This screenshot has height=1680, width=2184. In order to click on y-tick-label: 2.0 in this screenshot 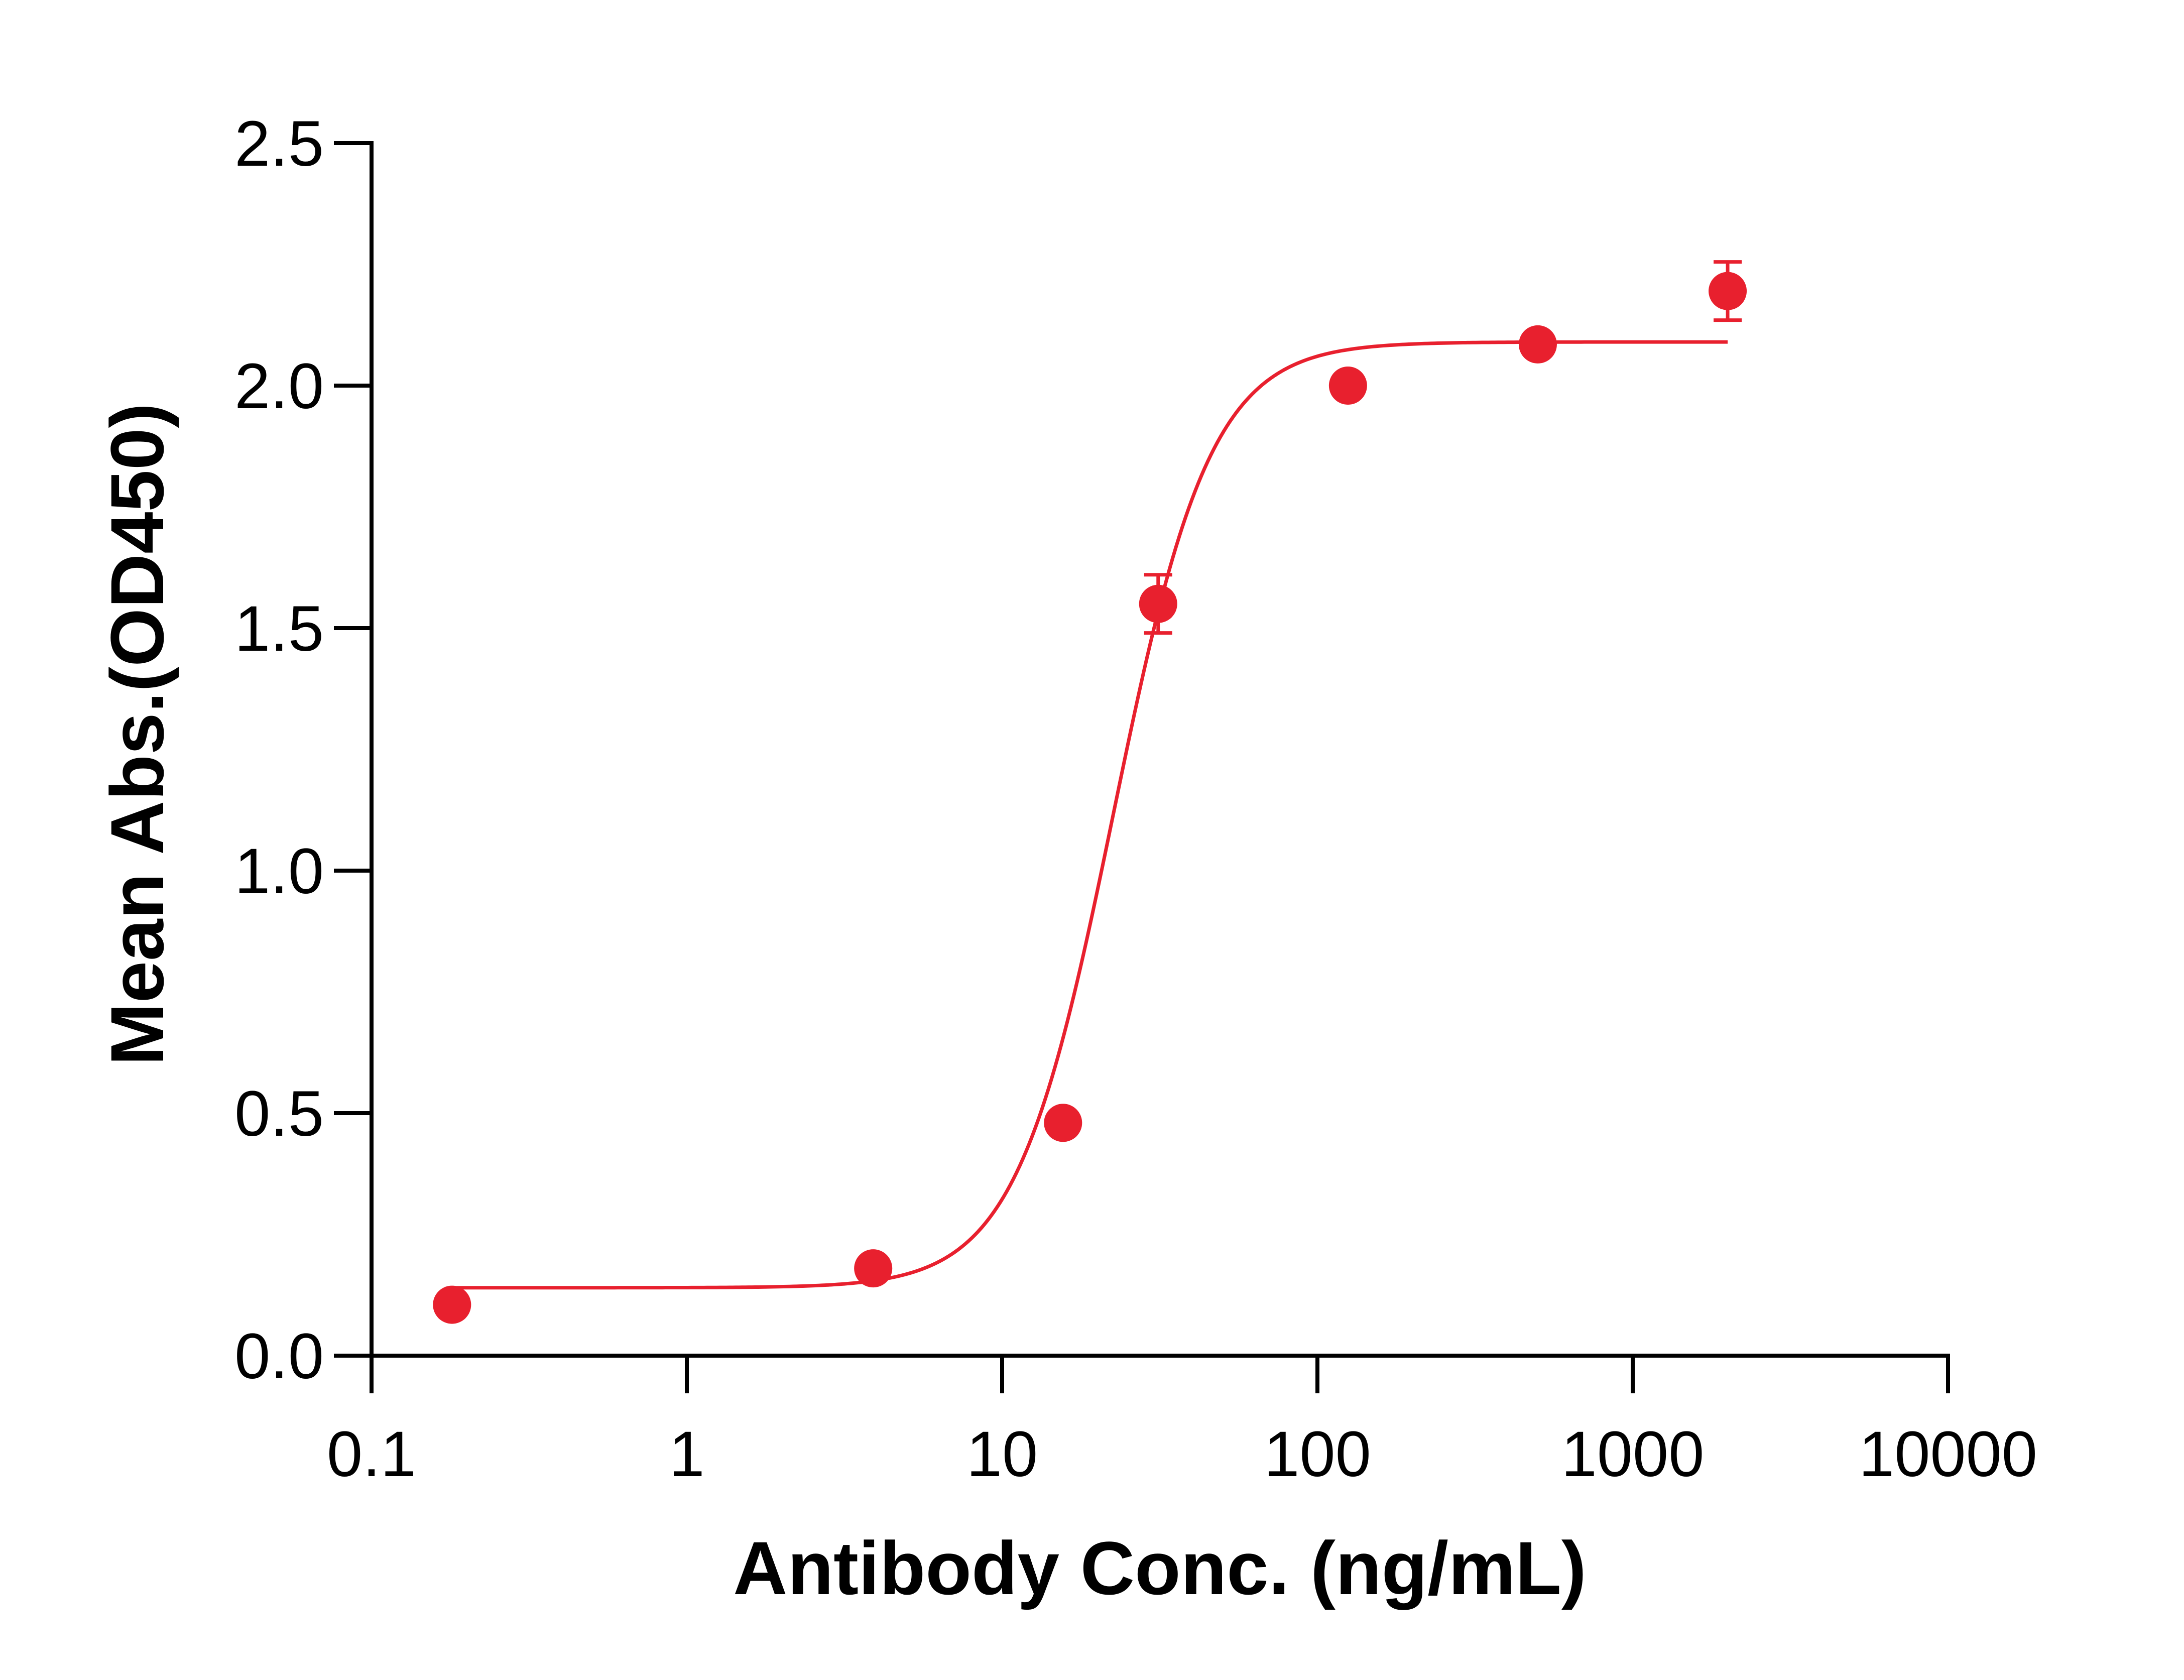, I will do `click(279, 386)`.